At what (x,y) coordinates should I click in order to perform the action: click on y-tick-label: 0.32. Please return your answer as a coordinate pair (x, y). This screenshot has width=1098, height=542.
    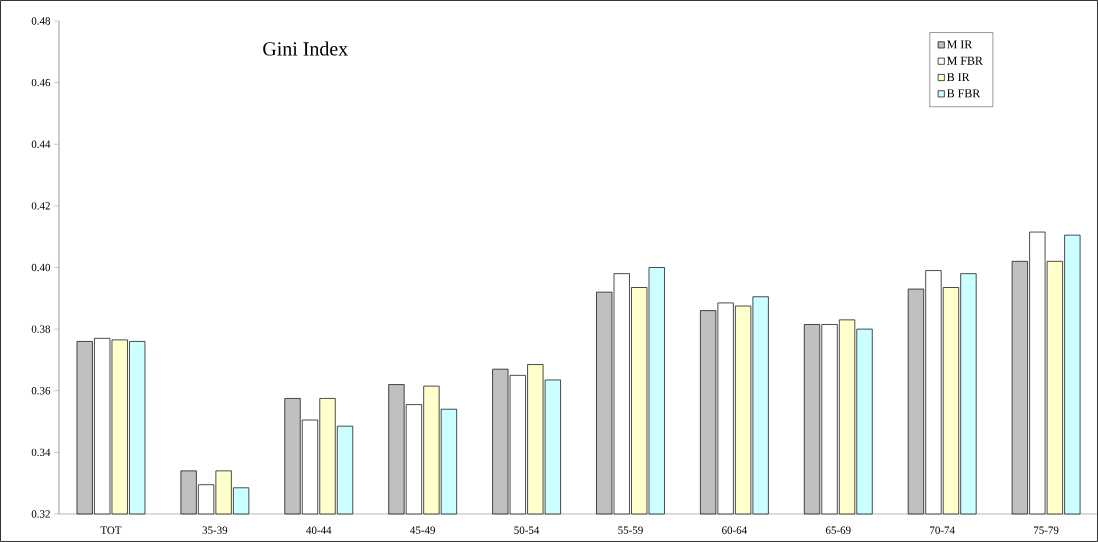
    Looking at the image, I should click on (40, 514).